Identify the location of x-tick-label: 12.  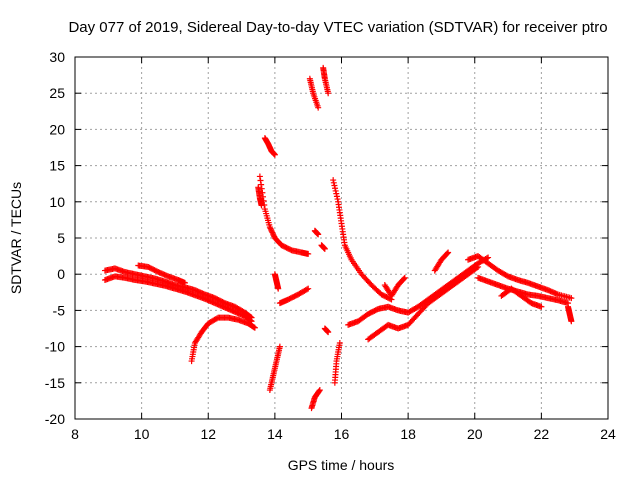
(208, 434).